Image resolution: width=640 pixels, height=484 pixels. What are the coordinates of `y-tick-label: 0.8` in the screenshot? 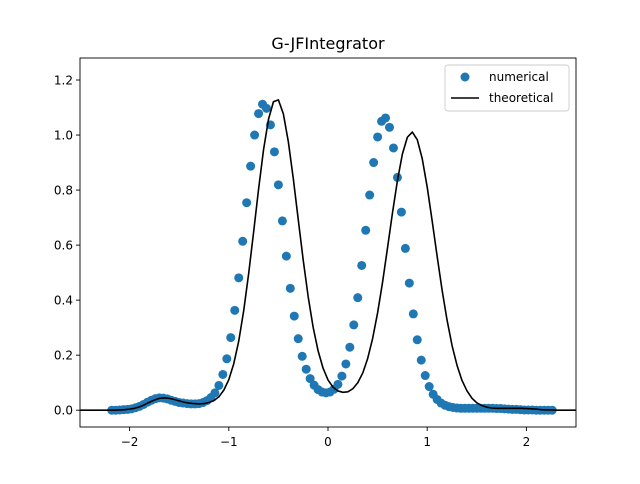 It's located at (63, 191).